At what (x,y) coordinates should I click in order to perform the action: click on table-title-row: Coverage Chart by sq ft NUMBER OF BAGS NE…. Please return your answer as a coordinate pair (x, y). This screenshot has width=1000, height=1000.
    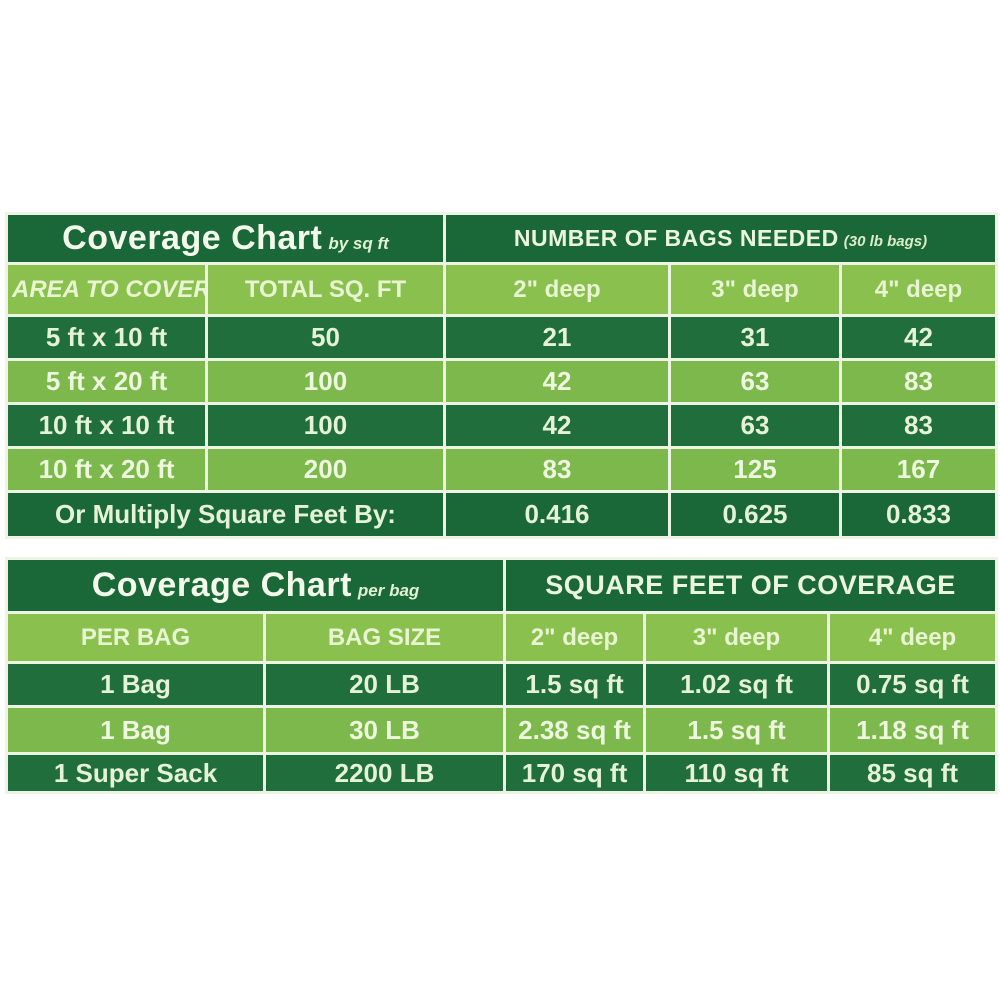
    Looking at the image, I should click on (501, 238).